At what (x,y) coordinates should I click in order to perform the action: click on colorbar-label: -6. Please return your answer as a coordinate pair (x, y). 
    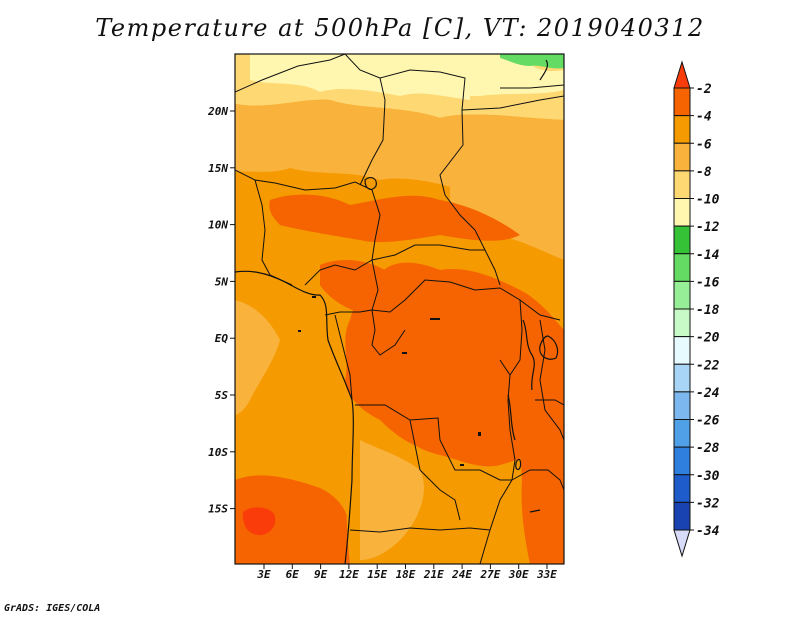
    Looking at the image, I should click on (704, 144).